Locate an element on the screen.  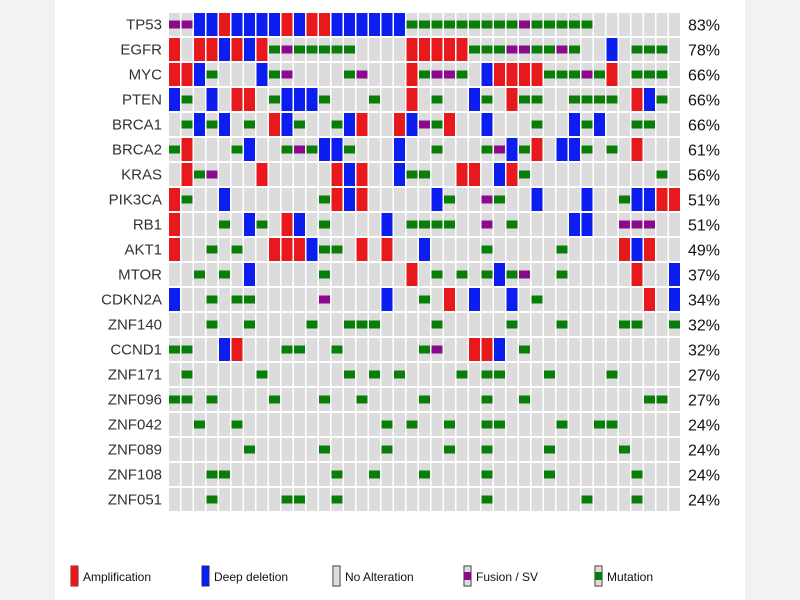
gene-label: PTEN is located at coordinates (142, 100).